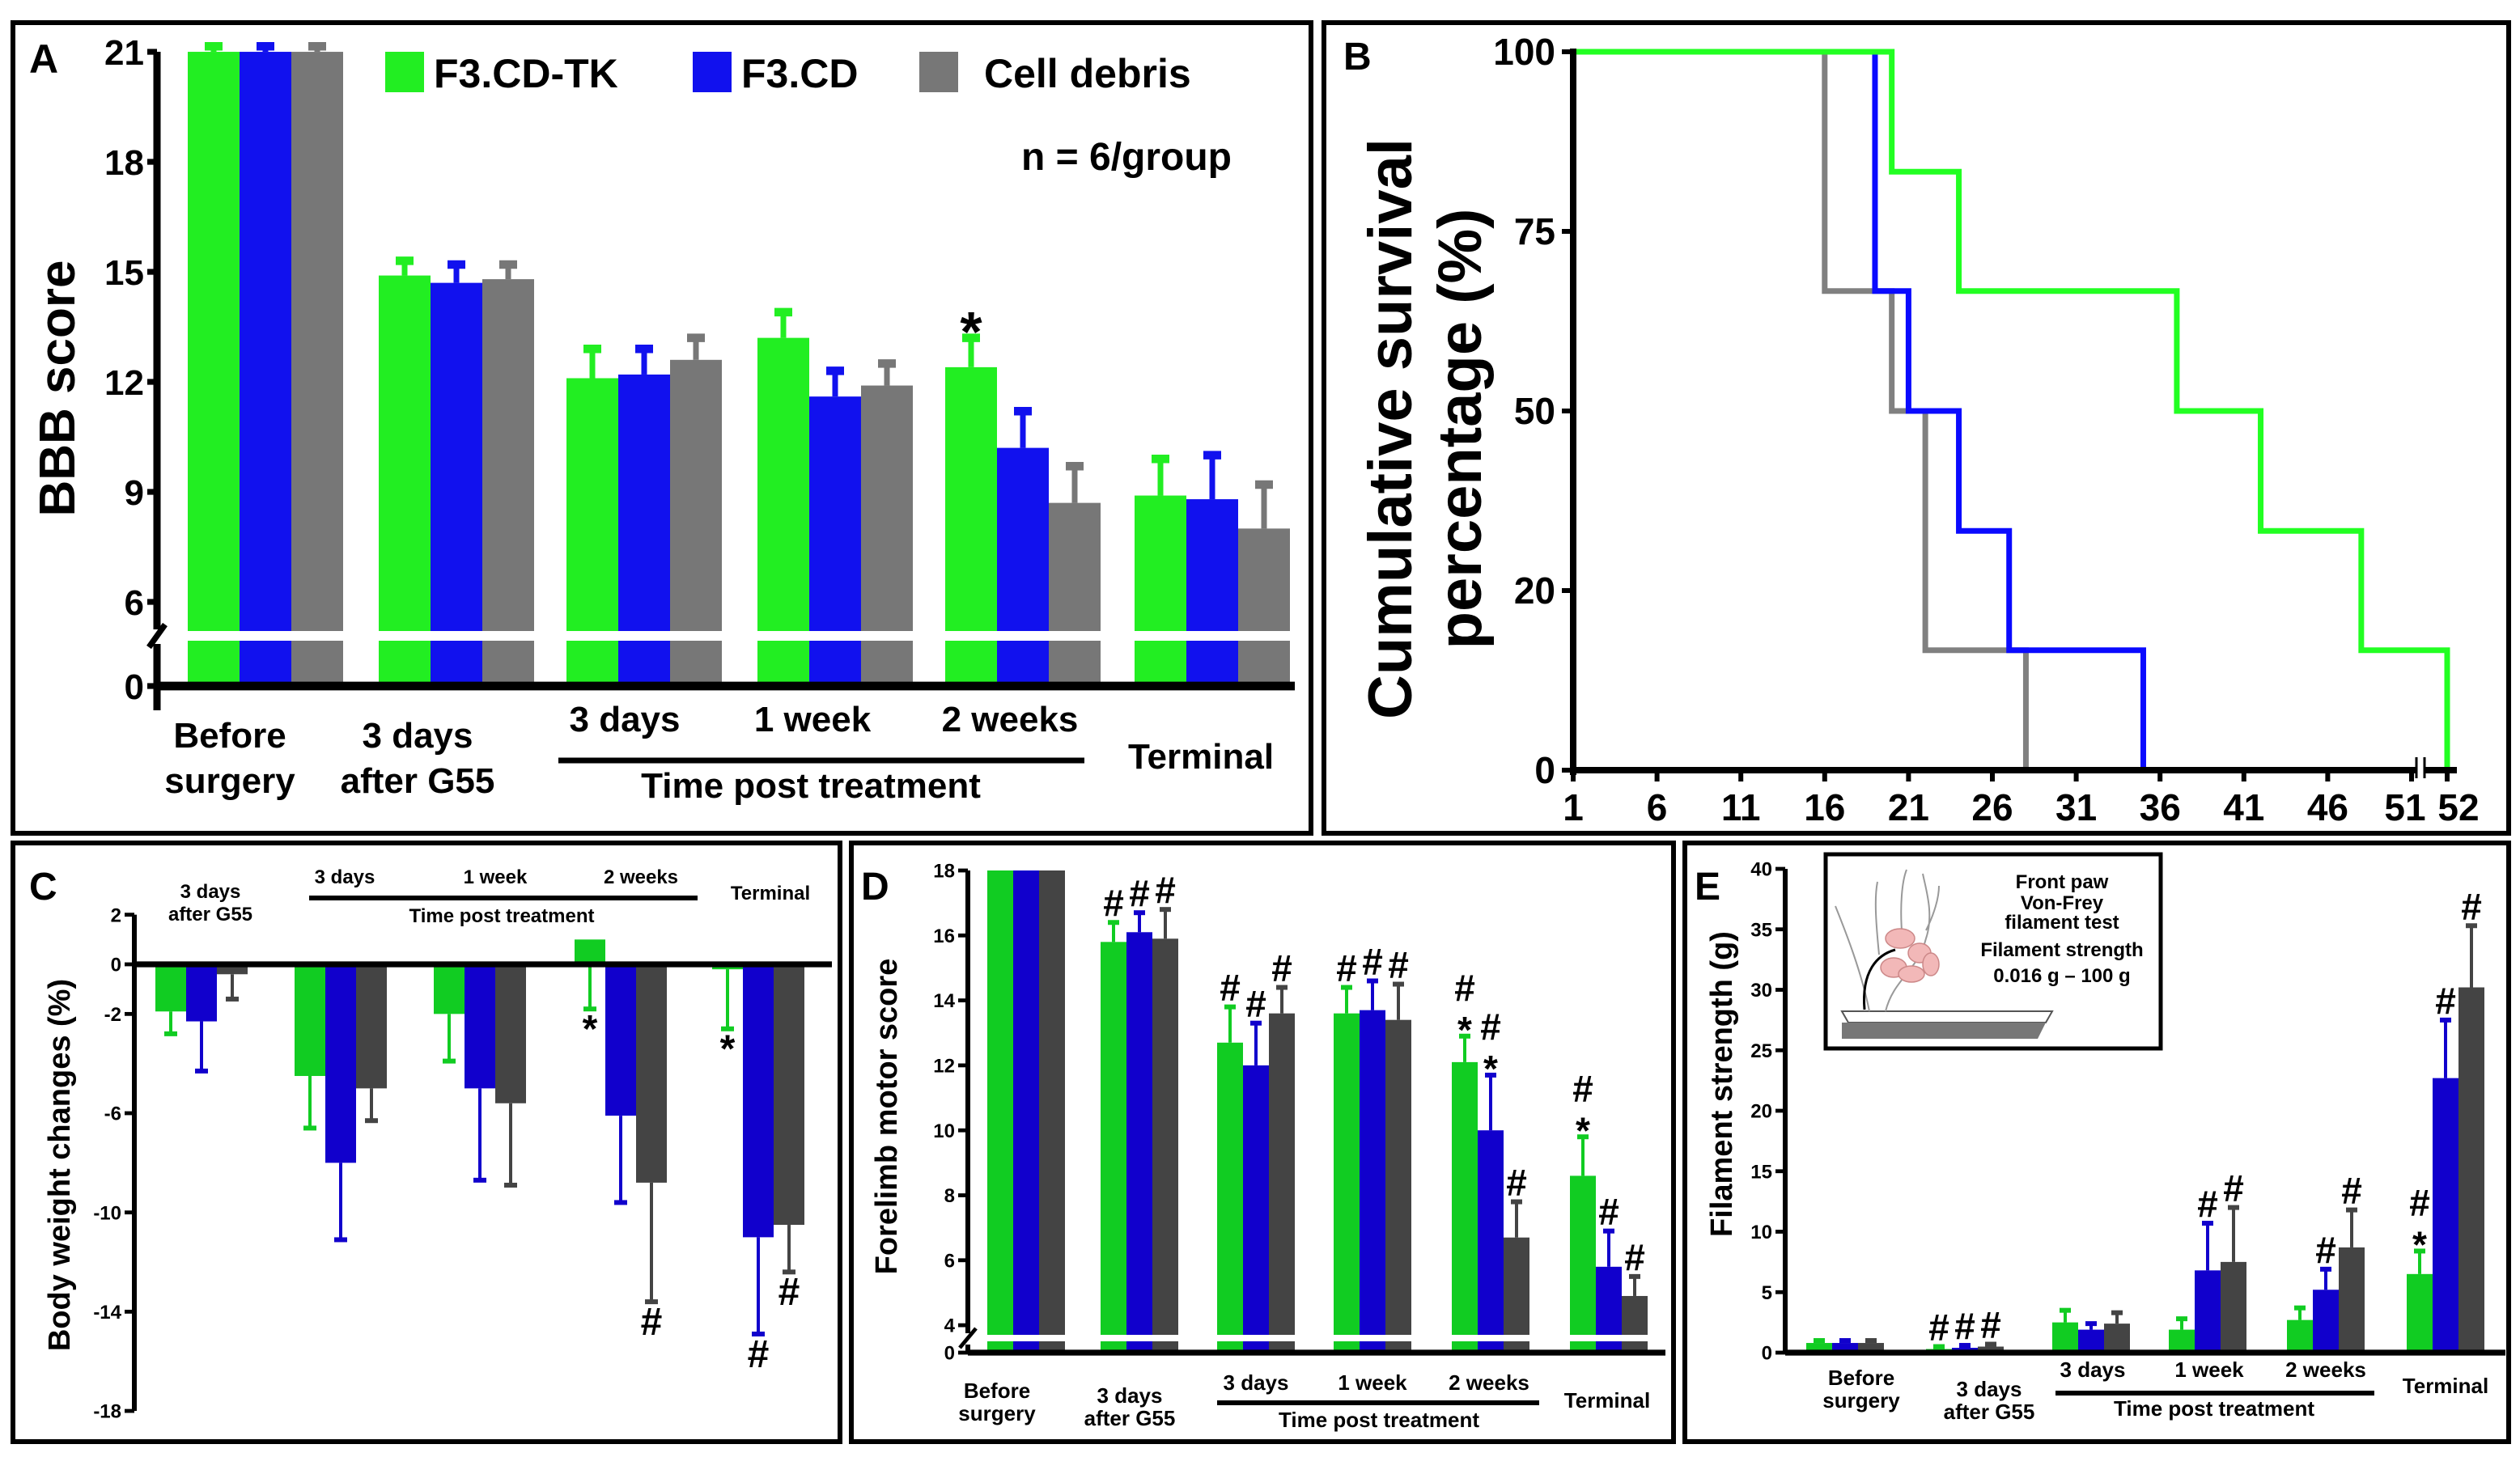 Image resolution: width=2520 pixels, height=1457 pixels. Describe the element at coordinates (1887, 940) in the screenshot. I see `paw-illustration-icon` at that location.